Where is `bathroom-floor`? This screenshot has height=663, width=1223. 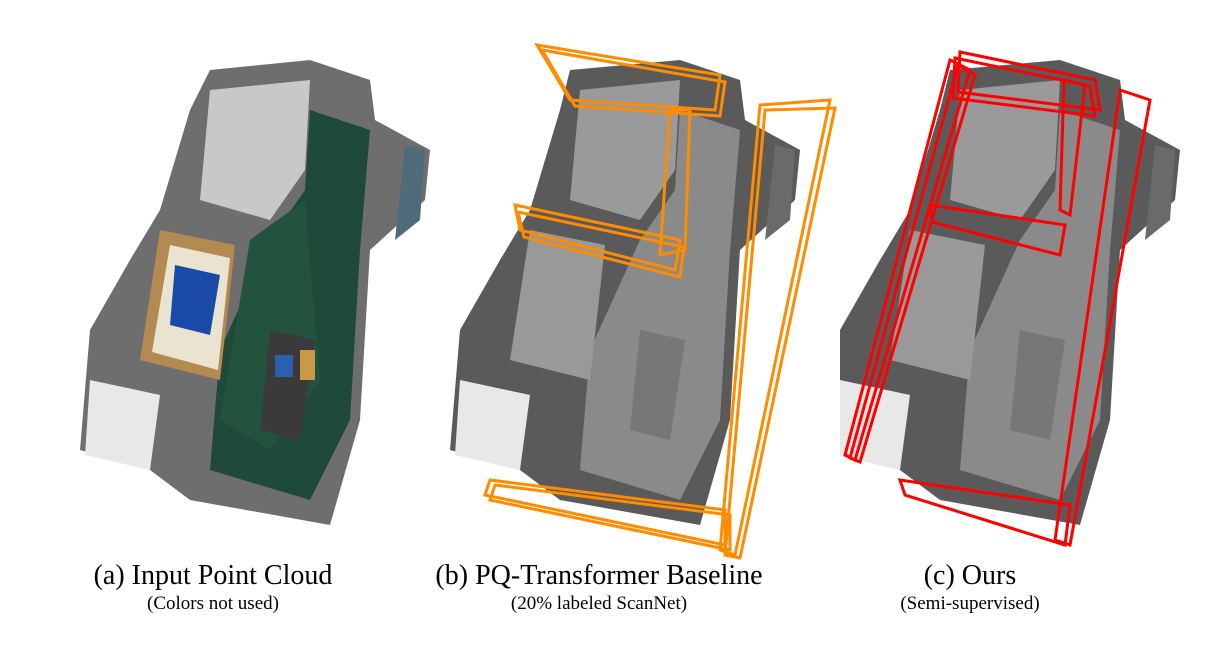 bathroom-floor is located at coordinates (255, 150).